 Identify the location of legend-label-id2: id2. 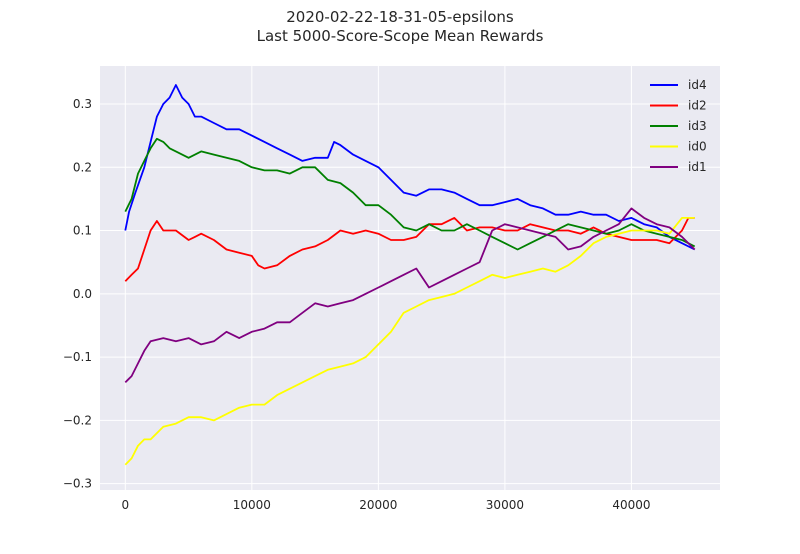
(697, 106).